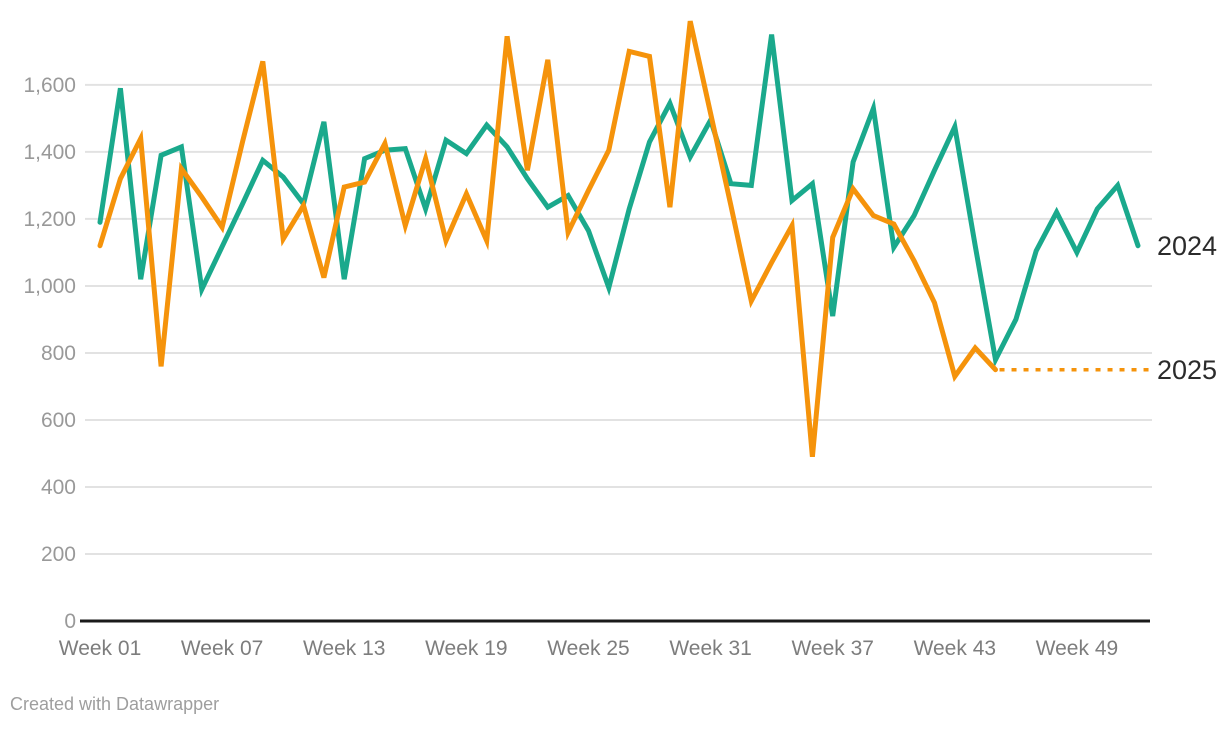 The width and height of the screenshot is (1220, 738). Describe the element at coordinates (1187, 245) in the screenshot. I see `series-label-2024: 2024` at that location.